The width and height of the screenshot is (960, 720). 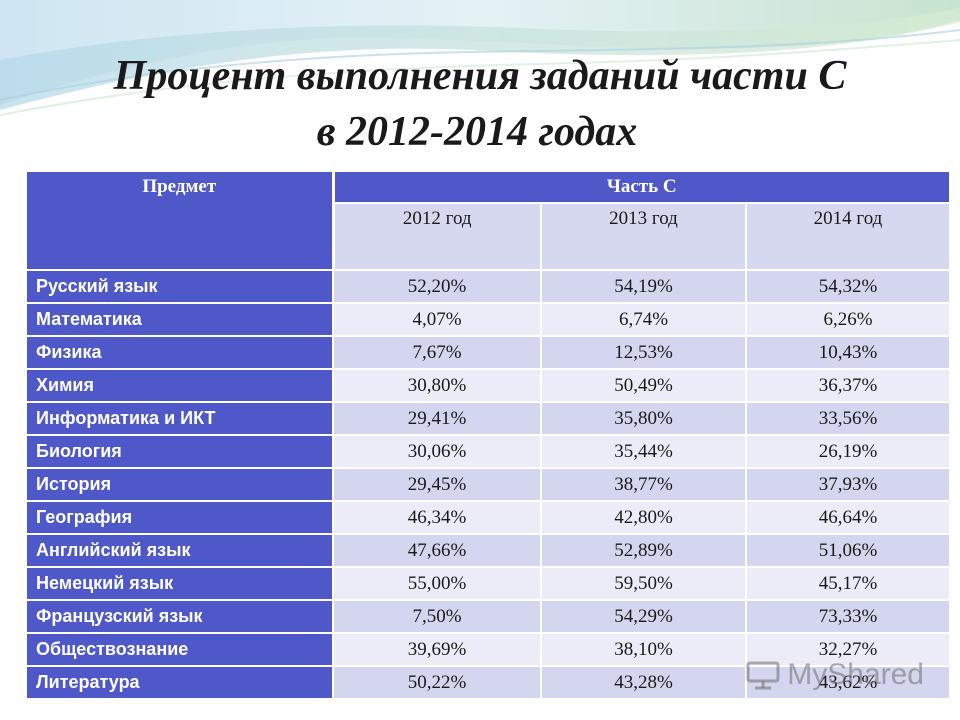 I want to click on subject-cell: История, so click(x=179, y=484).